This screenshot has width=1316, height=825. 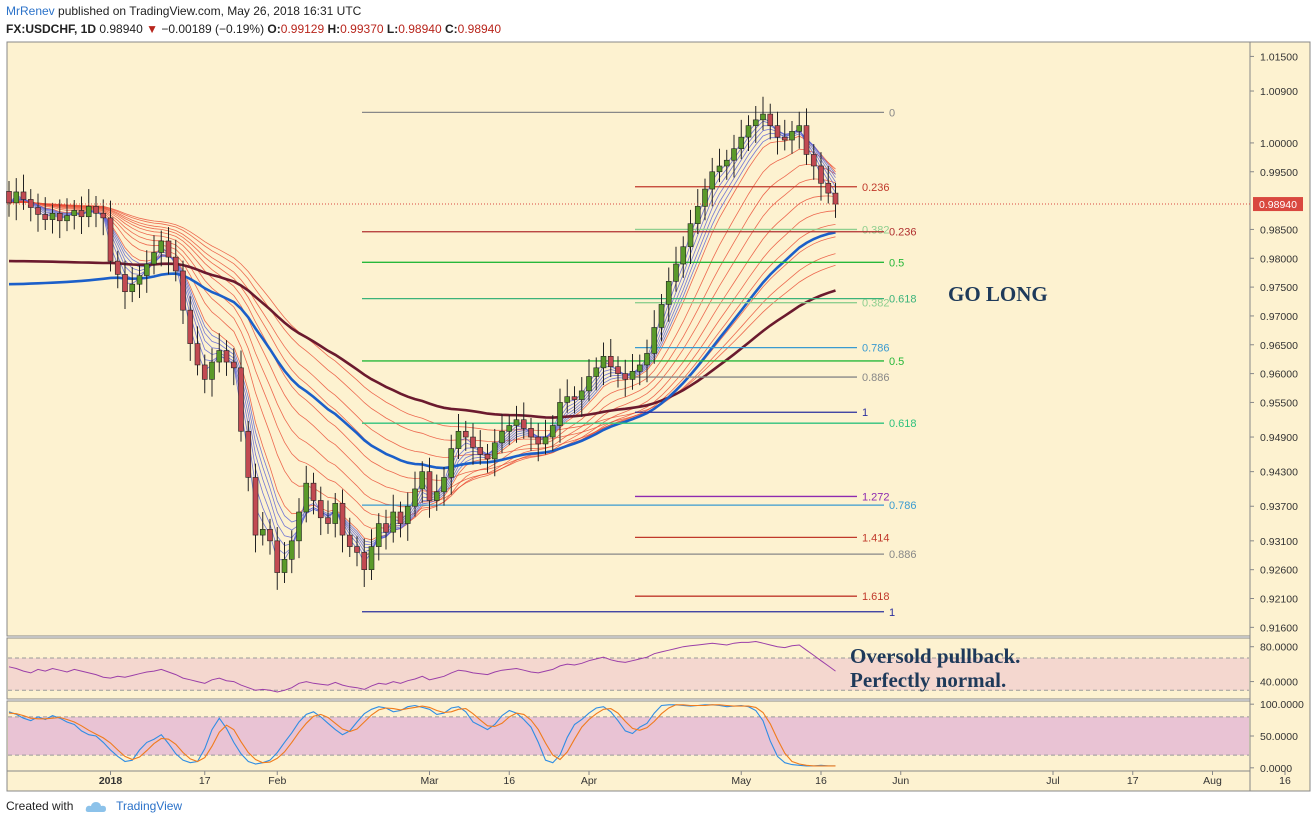 What do you see at coordinates (628, 674) in the screenshot?
I see `rsi-band` at bounding box center [628, 674].